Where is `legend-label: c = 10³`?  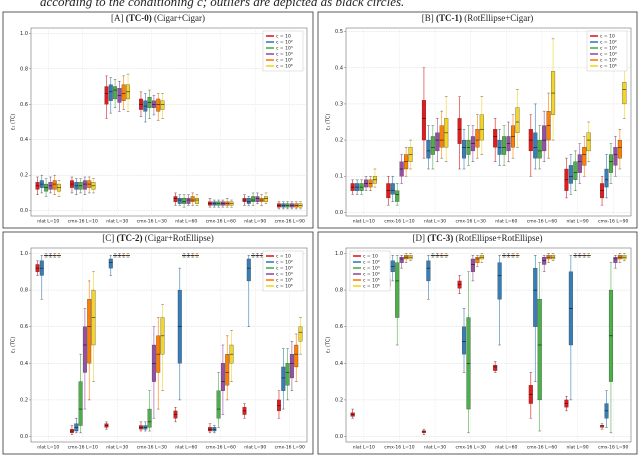
legend-label: c = 10³ is located at coordinates (284, 269).